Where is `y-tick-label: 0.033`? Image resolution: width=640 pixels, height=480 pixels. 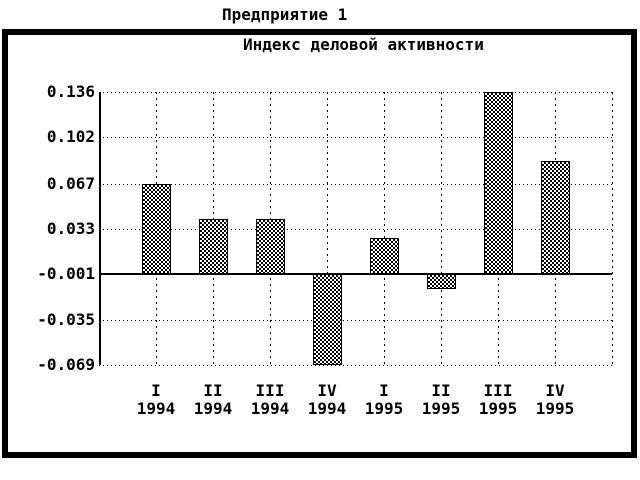 y-tick-label: 0.033 is located at coordinates (70, 228).